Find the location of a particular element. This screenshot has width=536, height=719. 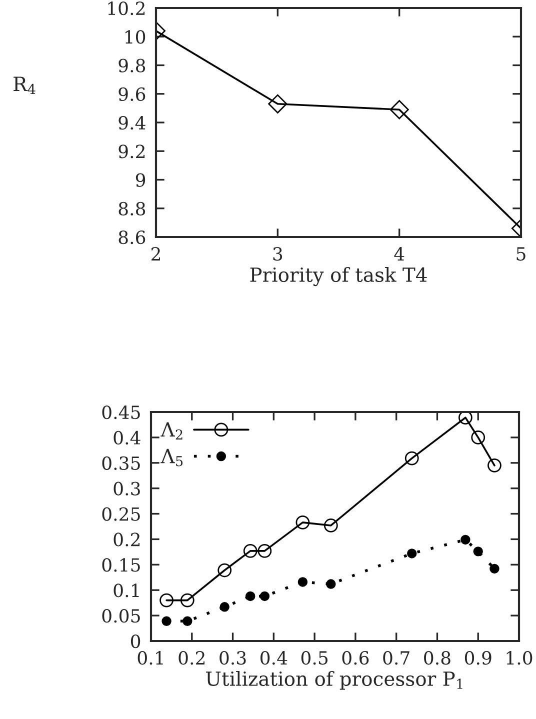

y-tick-label: 10.2 is located at coordinates (126, 8).